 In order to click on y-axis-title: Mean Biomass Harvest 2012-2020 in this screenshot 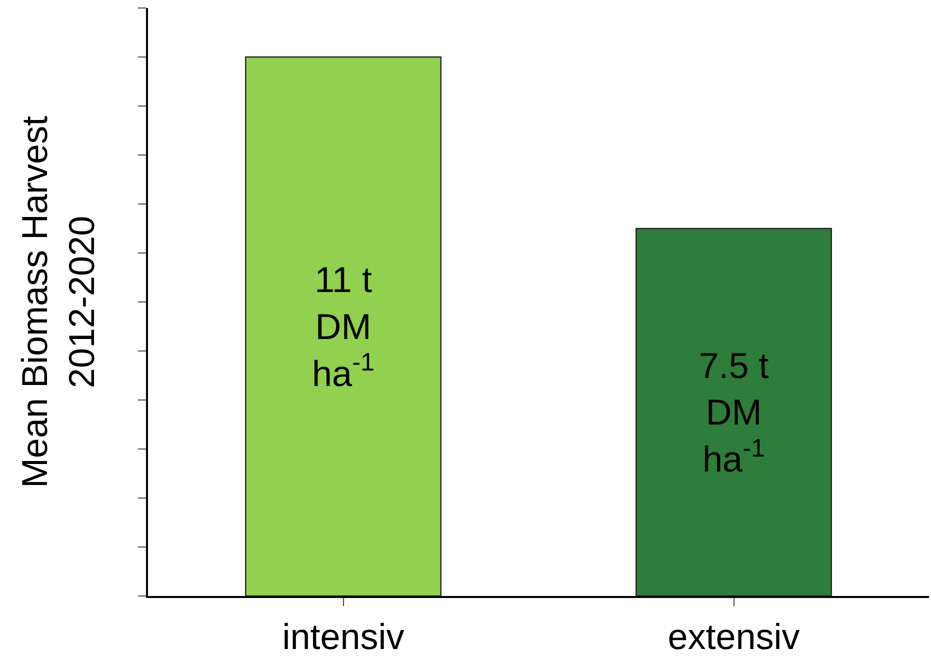, I will do `click(58, 302)`.